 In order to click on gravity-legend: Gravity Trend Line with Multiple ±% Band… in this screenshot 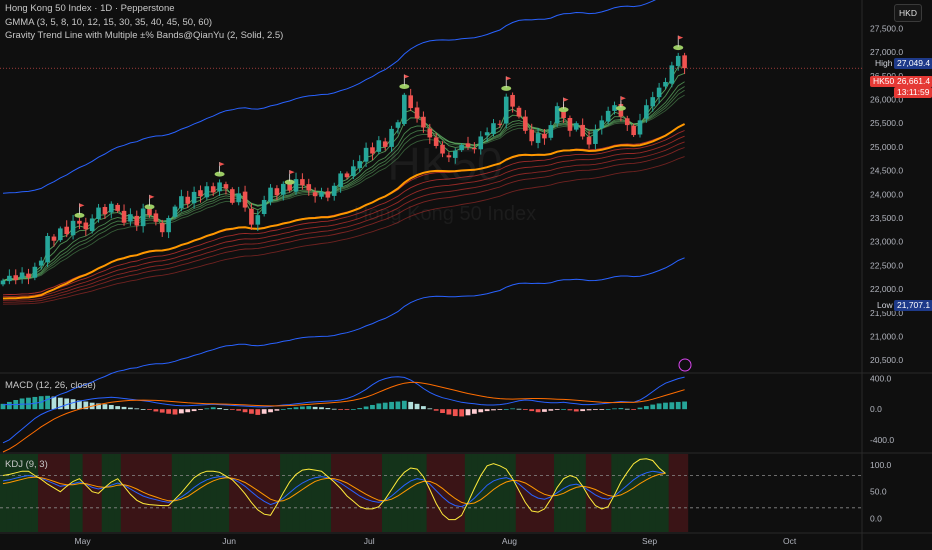, I will do `click(144, 35)`.